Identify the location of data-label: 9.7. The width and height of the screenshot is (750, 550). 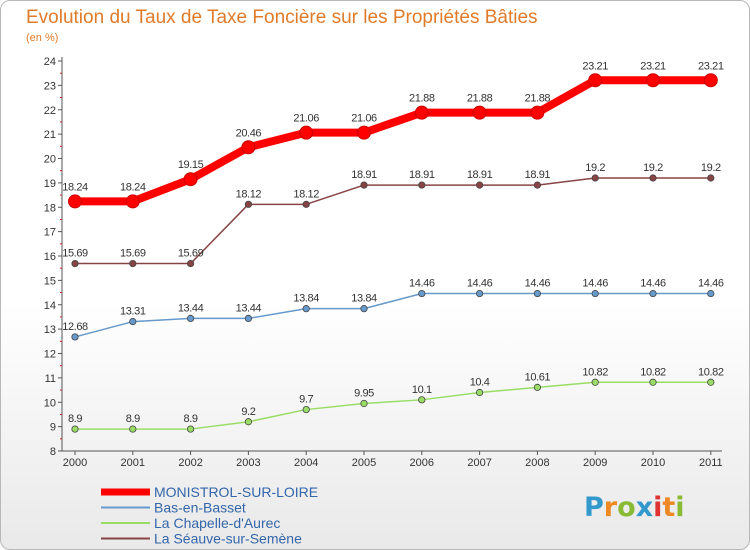
(306, 400).